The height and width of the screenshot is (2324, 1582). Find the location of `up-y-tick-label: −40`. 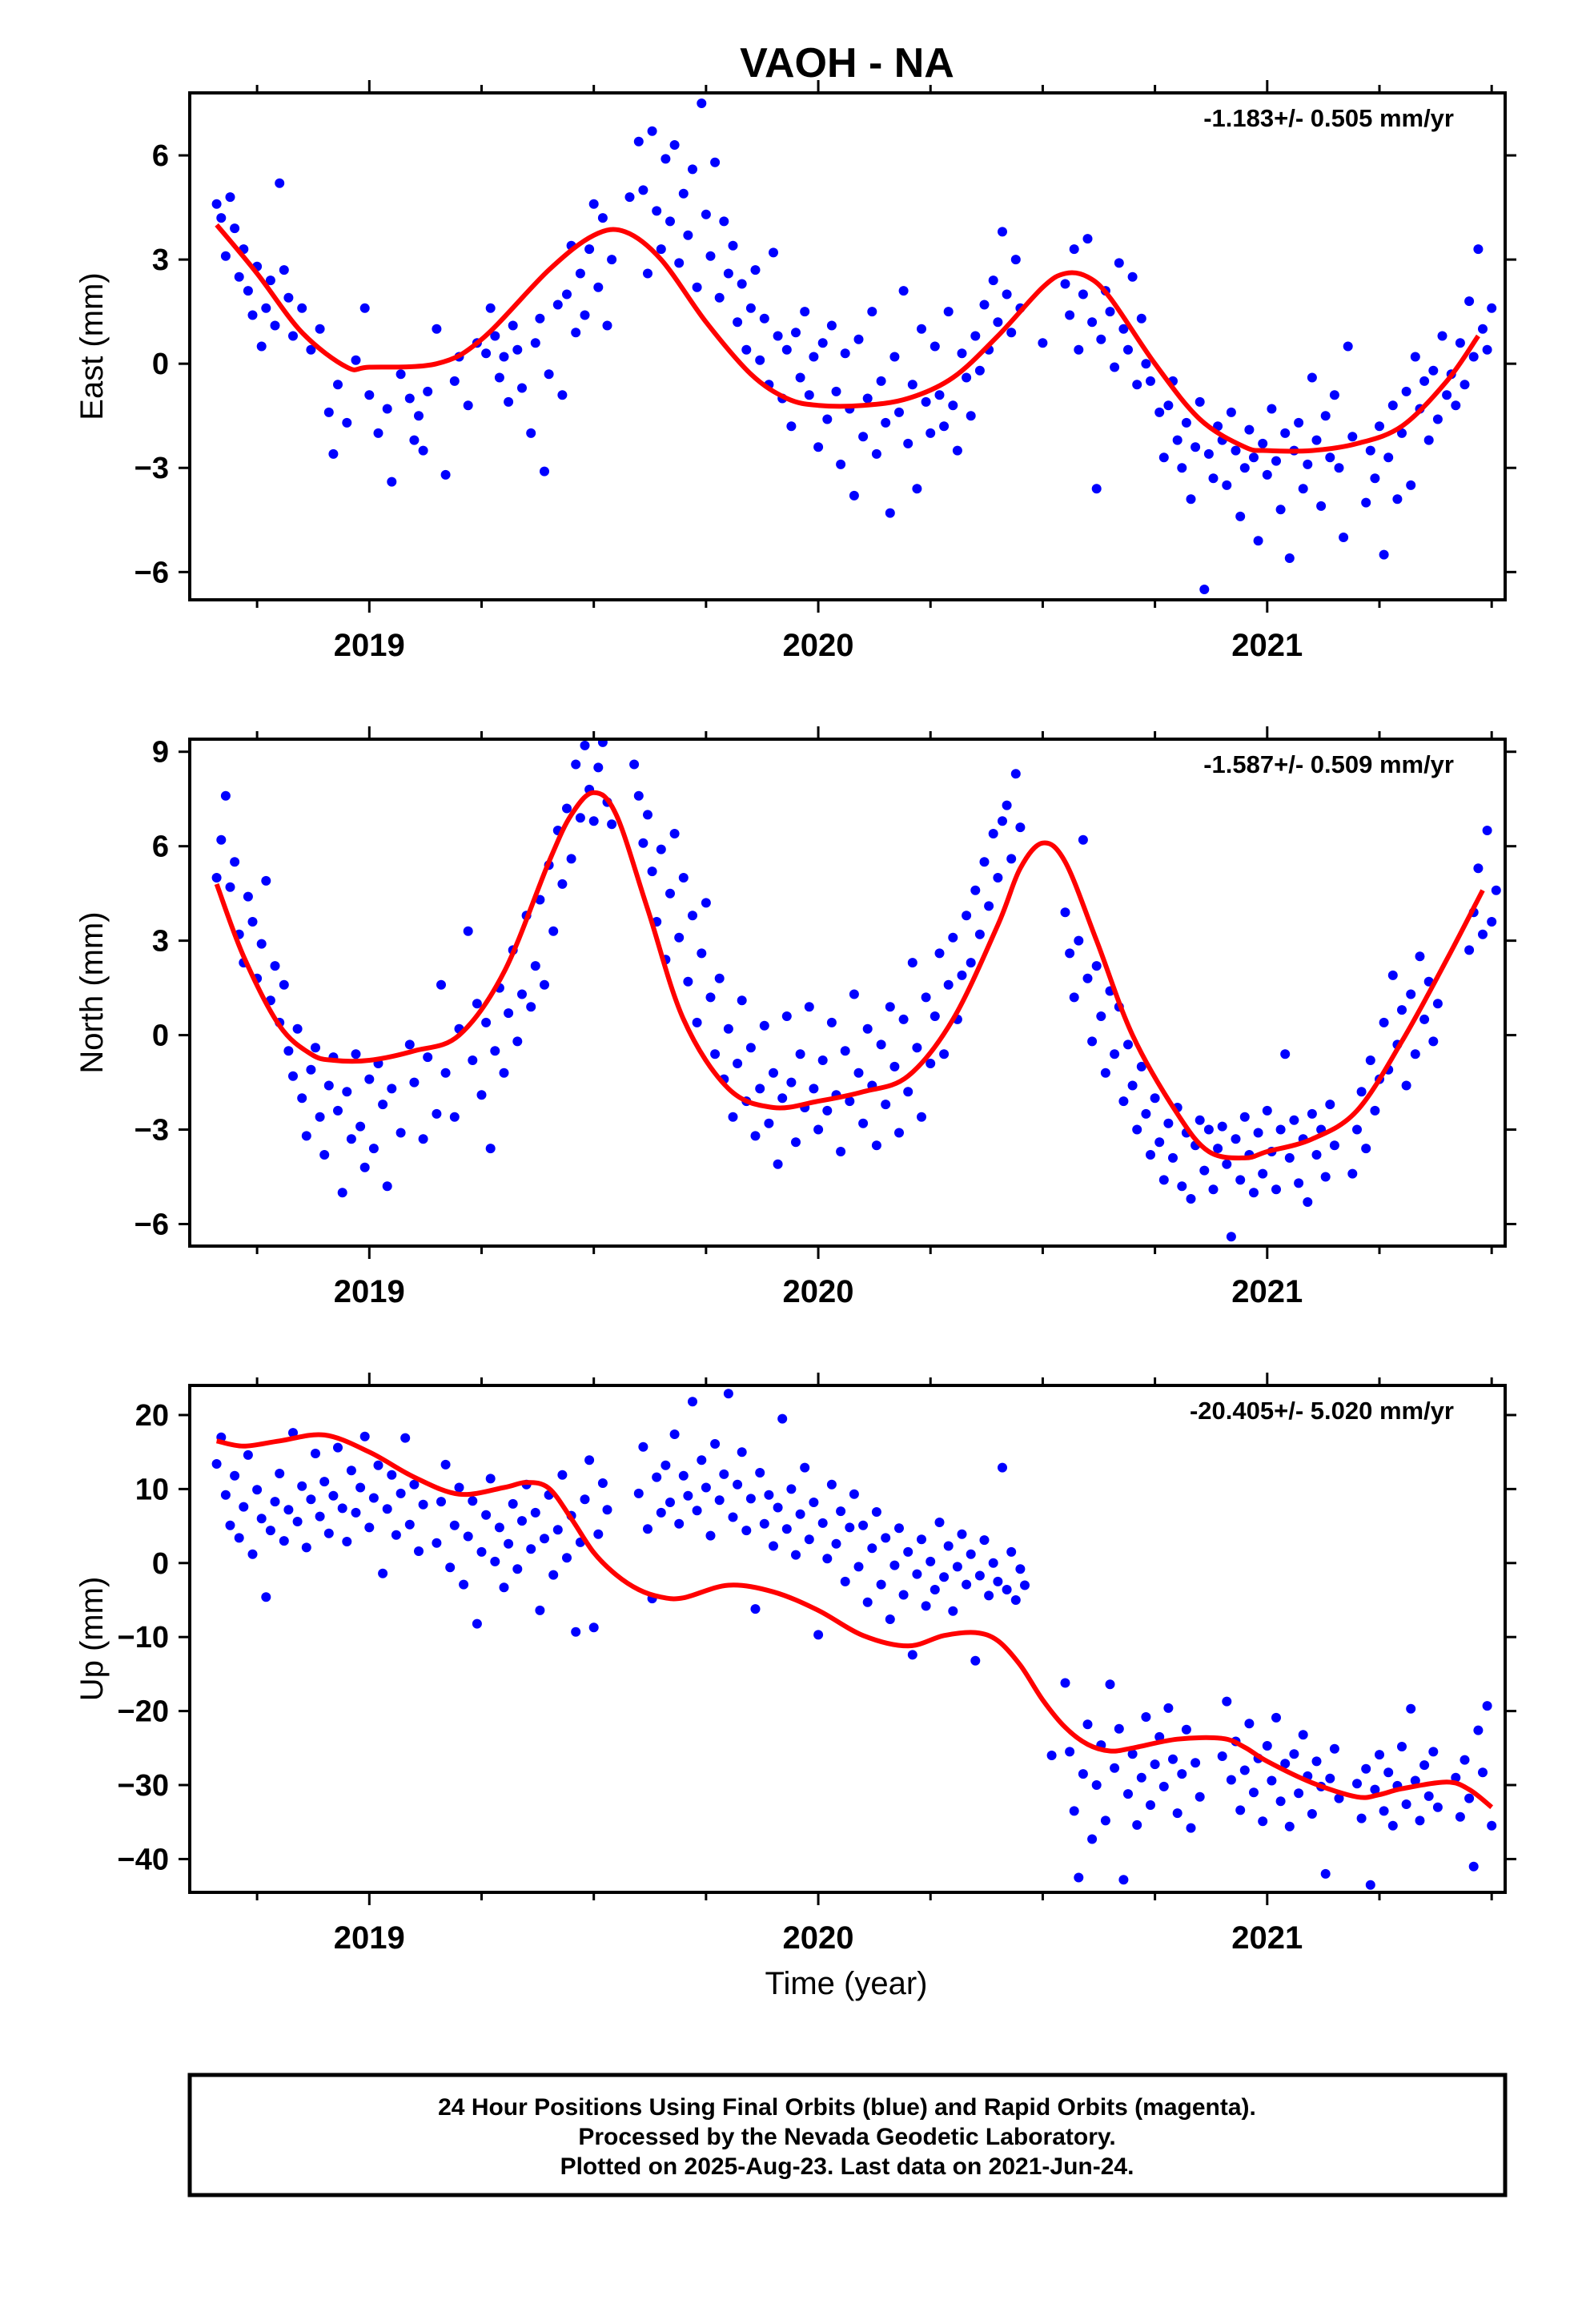

up-y-tick-label: −40 is located at coordinates (144, 1860).